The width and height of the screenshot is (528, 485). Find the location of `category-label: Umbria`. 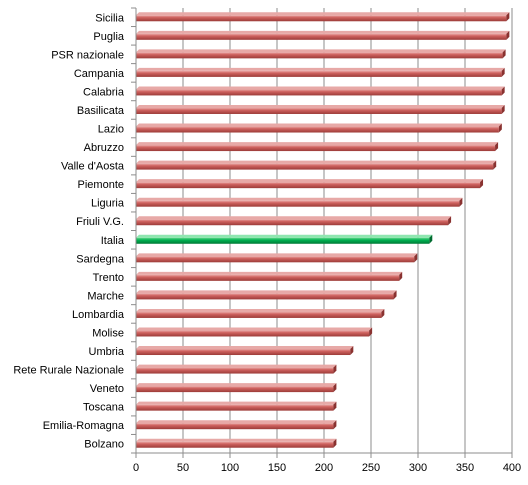

category-label: Umbria is located at coordinates (107, 352).